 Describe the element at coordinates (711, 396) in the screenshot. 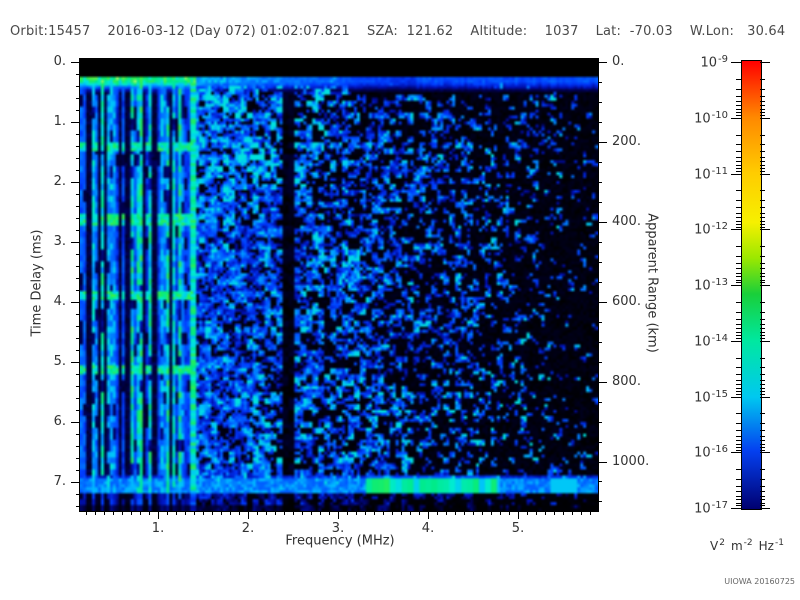

I see `cb-tick-label: 10-15` at that location.